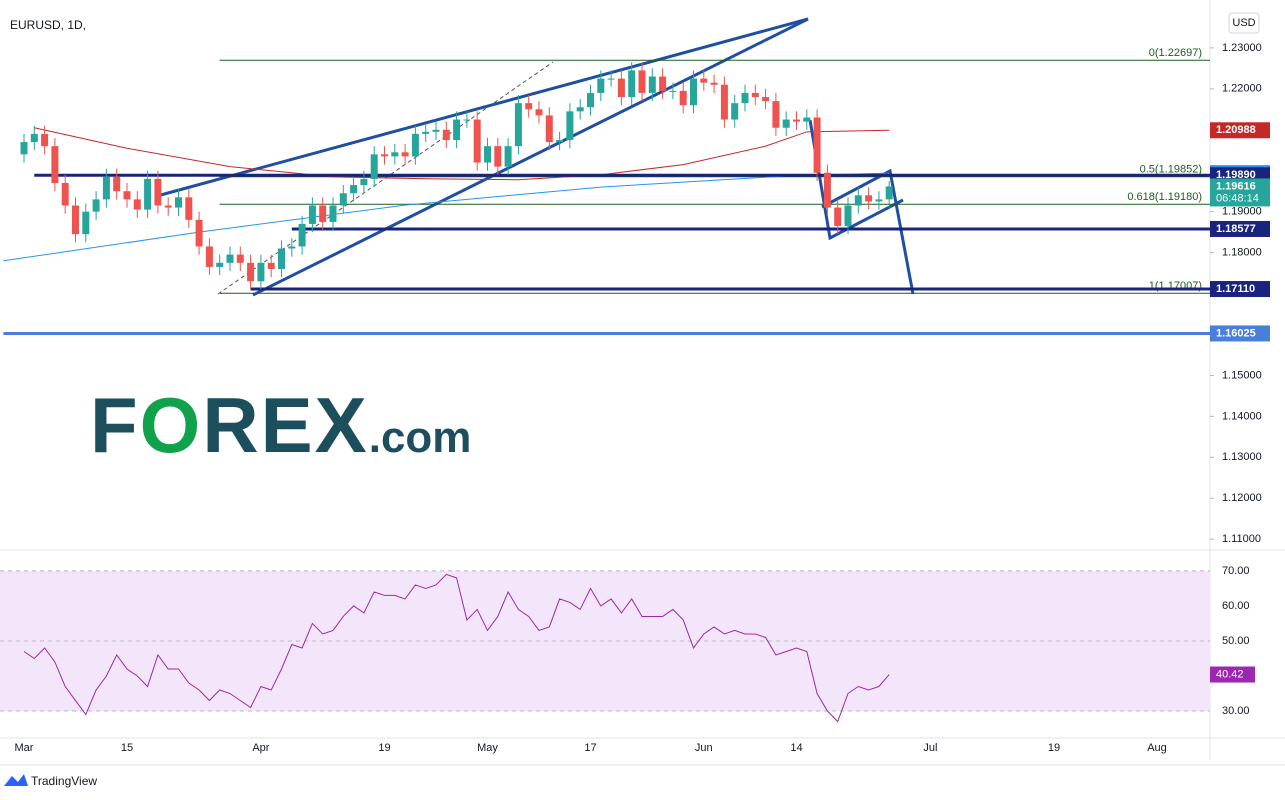 The image size is (1285, 800). I want to click on fib-label: 0.5(1.19852), so click(1171, 170).